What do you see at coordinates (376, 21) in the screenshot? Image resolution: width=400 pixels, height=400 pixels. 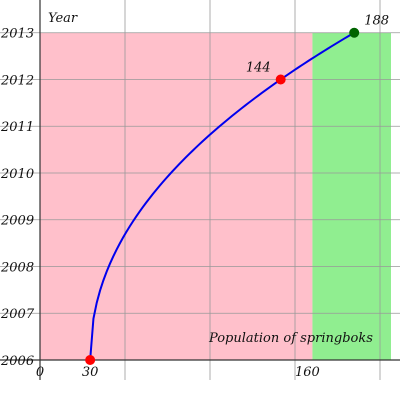 I see `data-label-2: 188` at bounding box center [376, 21].